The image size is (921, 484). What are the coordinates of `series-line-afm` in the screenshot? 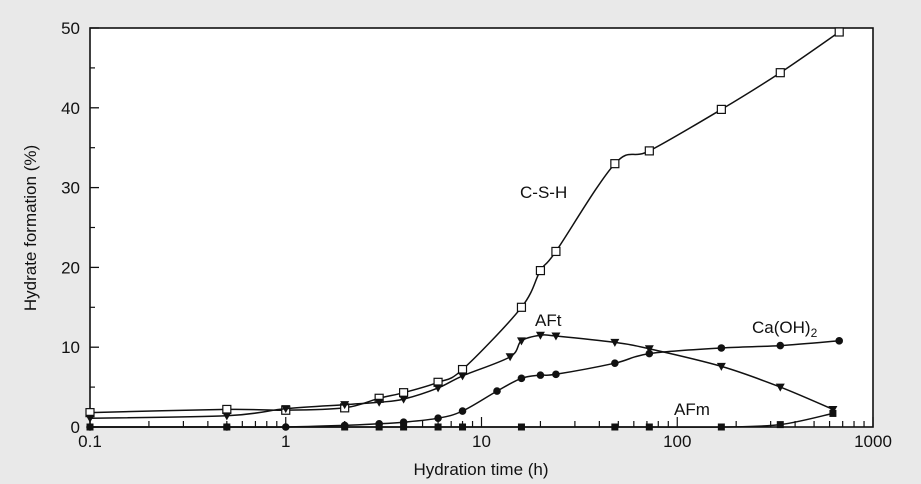 It's located at (462, 420).